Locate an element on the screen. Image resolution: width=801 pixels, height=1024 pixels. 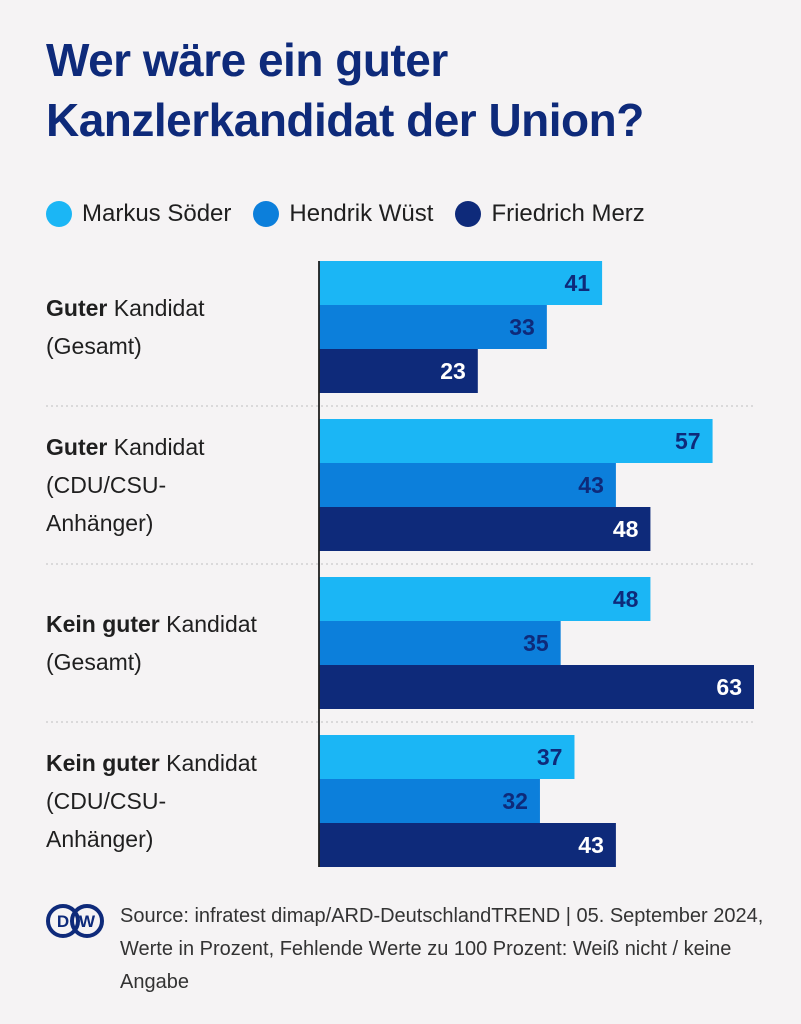
legend-item-2: Friedrich Merz is located at coordinates (550, 214).